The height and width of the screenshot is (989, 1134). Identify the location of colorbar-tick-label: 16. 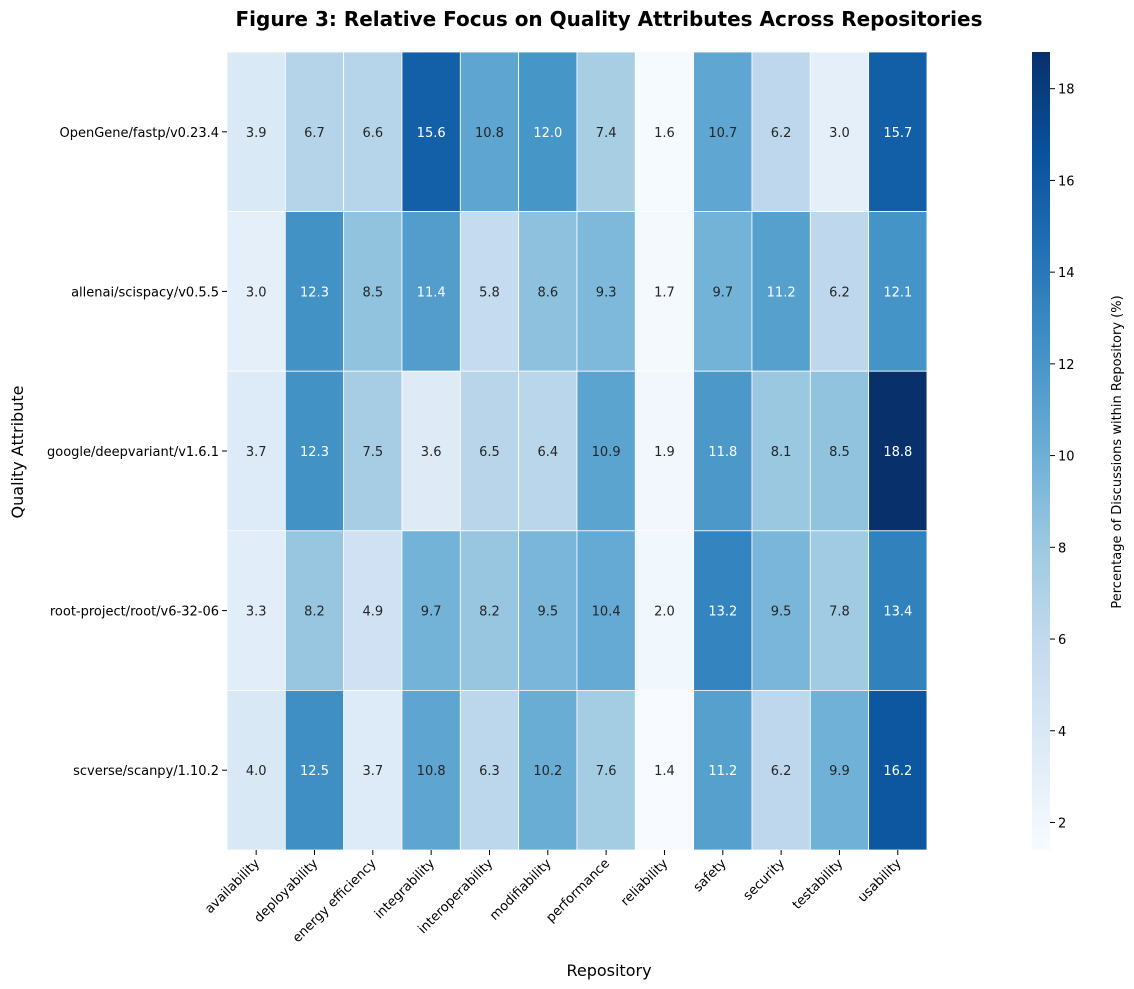
(1066, 181).